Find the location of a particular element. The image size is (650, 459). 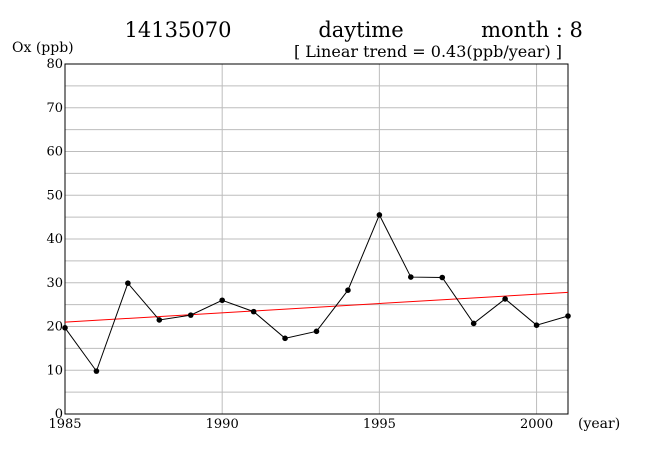

y-tick-label: 80 is located at coordinates (54, 64).